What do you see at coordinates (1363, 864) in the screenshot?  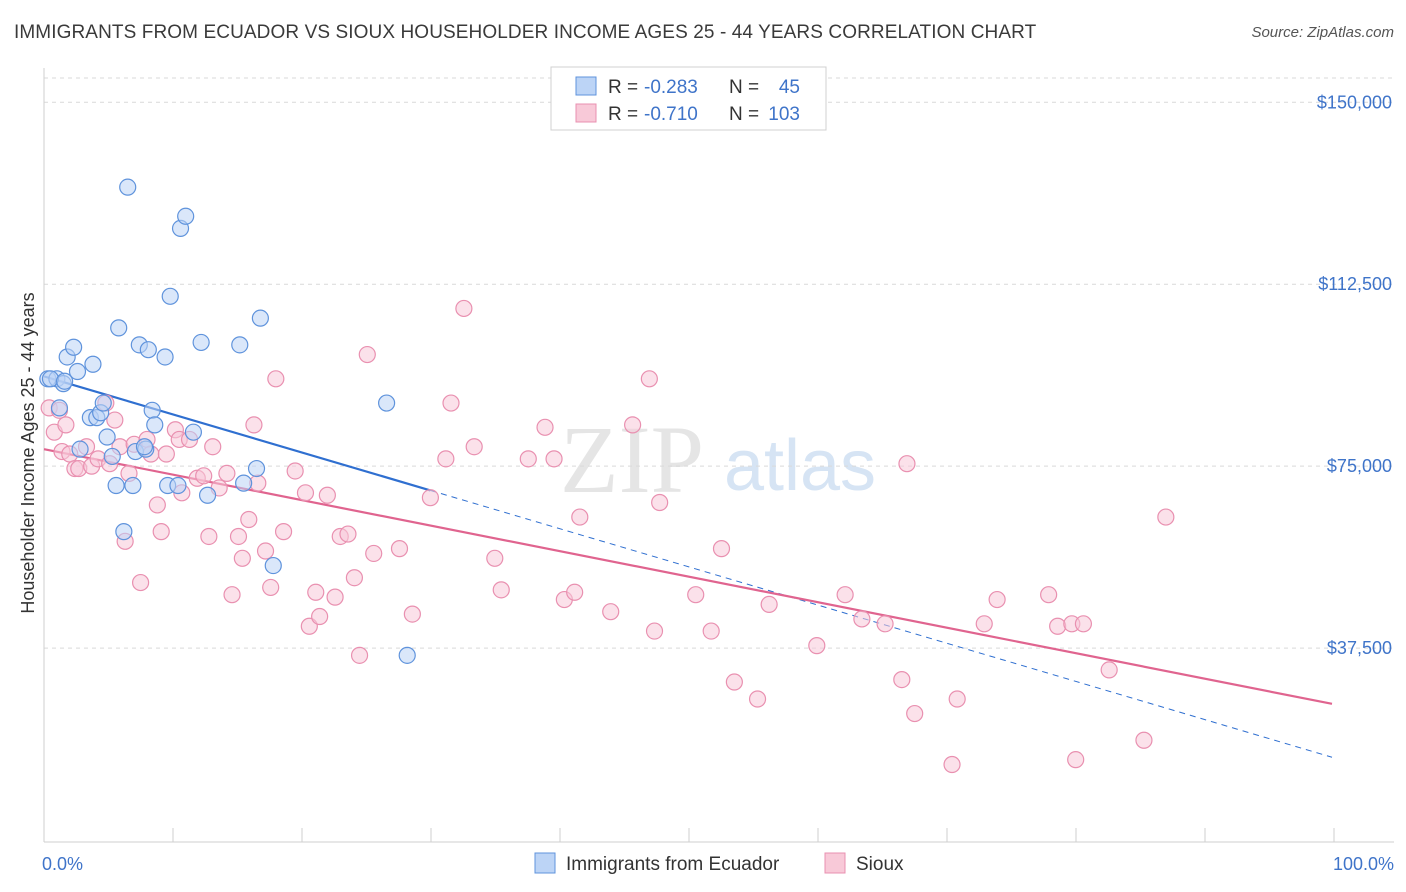 I see `x-tick-label-max: 100.0%` at bounding box center [1363, 864].